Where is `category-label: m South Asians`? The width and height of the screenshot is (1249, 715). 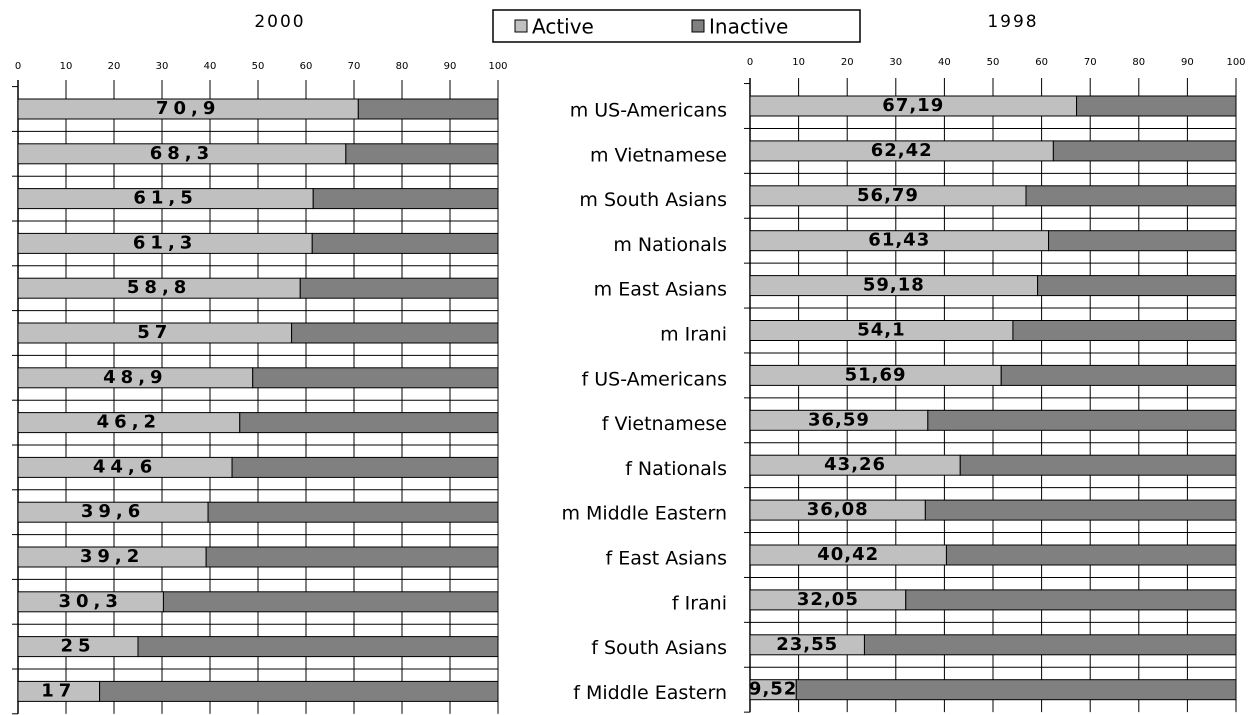
category-label: m South Asians is located at coordinates (653, 200).